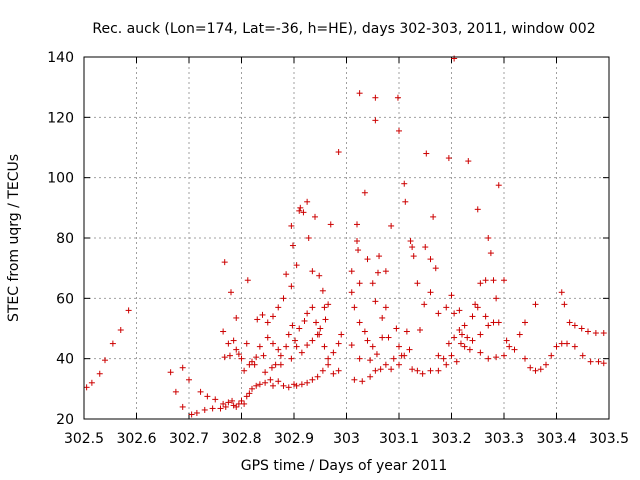 The height and width of the screenshot is (480, 640). Describe the element at coordinates (14, 238) in the screenshot. I see `y-axis-label: STEC from uqrg / TECUs` at that location.